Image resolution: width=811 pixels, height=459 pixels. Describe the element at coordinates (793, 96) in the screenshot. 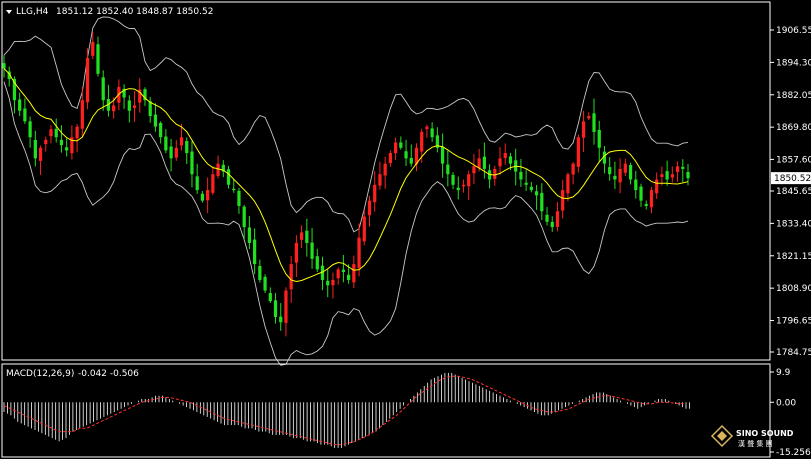

I see `price-tick-label: 1882.05` at that location.